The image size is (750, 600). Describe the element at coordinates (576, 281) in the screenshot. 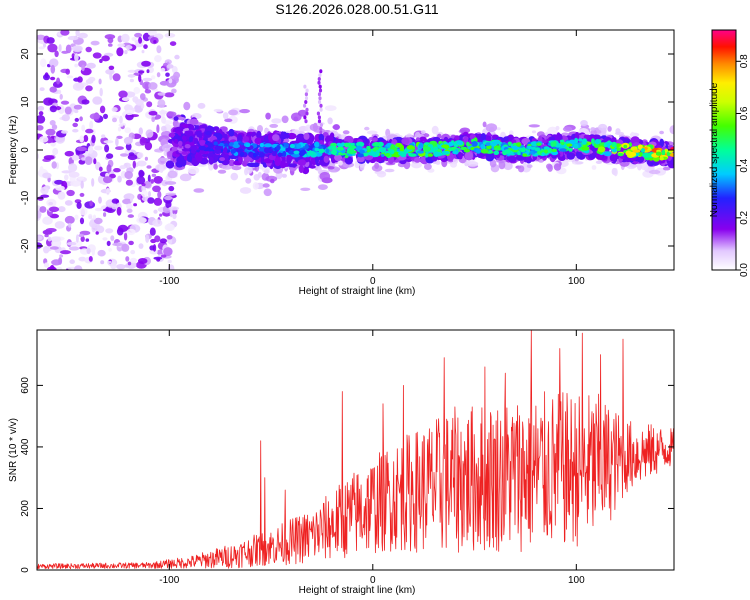

I see `x-tick-label: 100` at that location.